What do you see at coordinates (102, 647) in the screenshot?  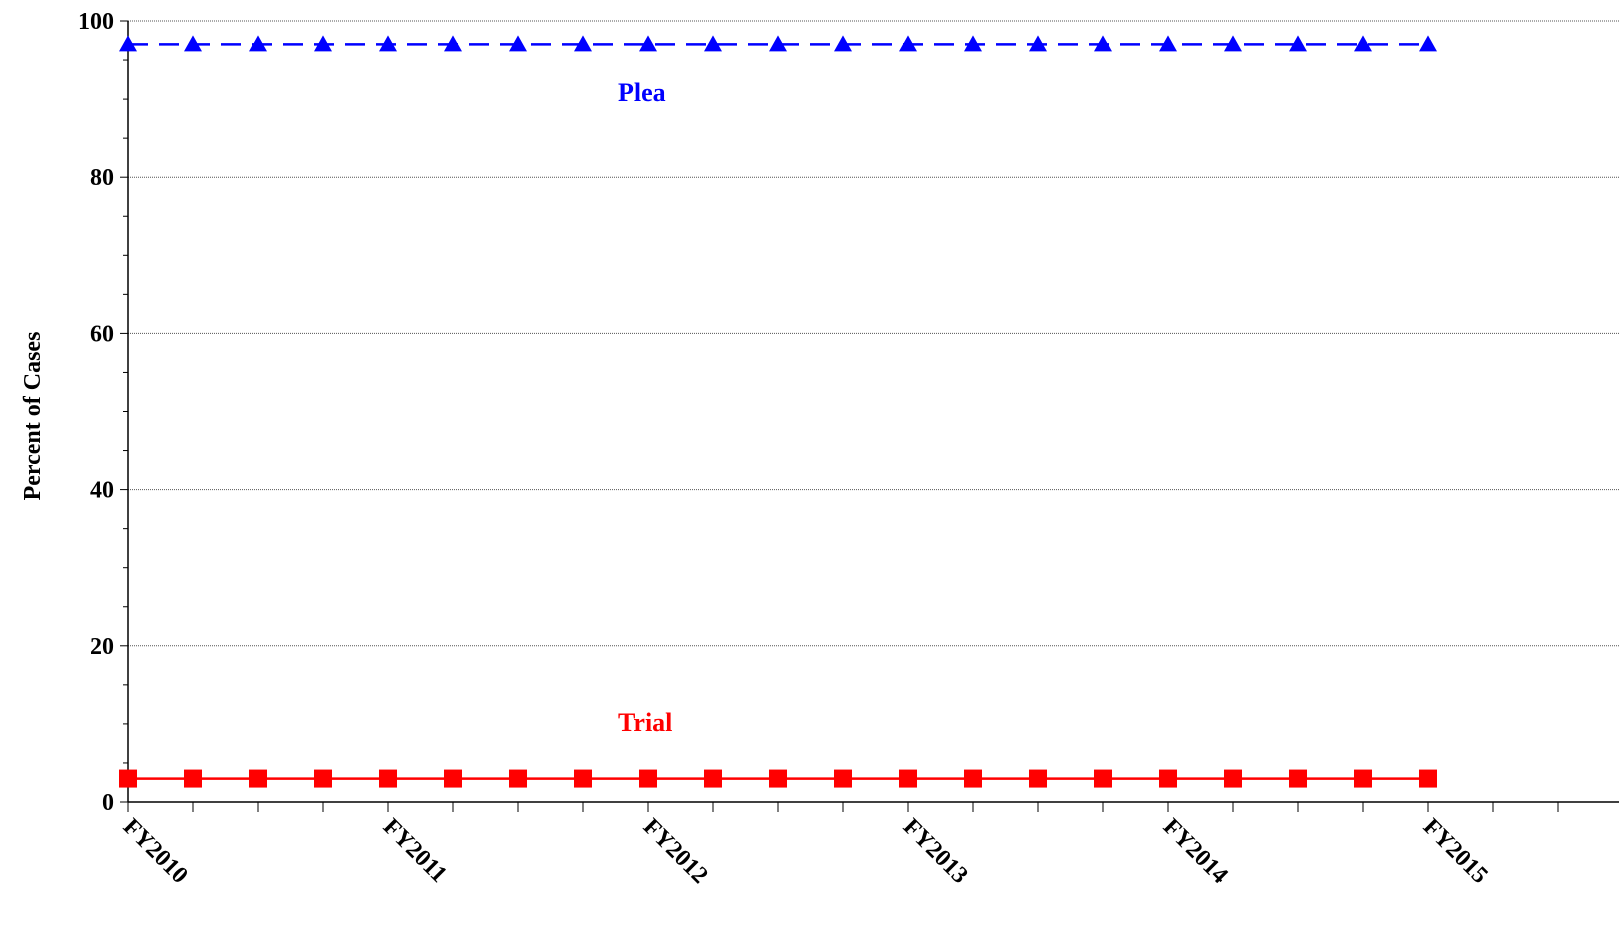 I see `y-tick-label: 20` at bounding box center [102, 647].